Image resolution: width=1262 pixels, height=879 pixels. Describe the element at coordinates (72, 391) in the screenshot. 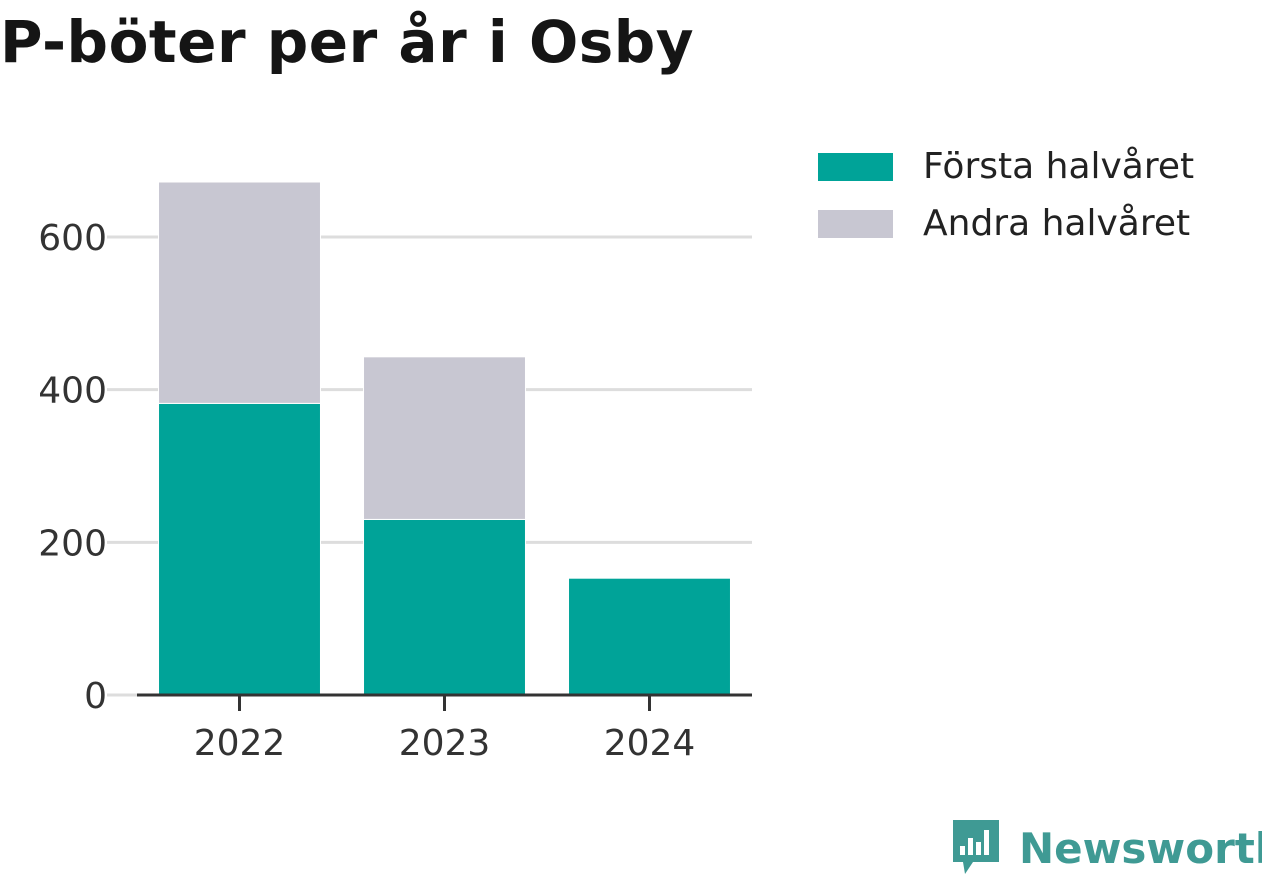

I see `y-tick-label-400: 400` at that location.